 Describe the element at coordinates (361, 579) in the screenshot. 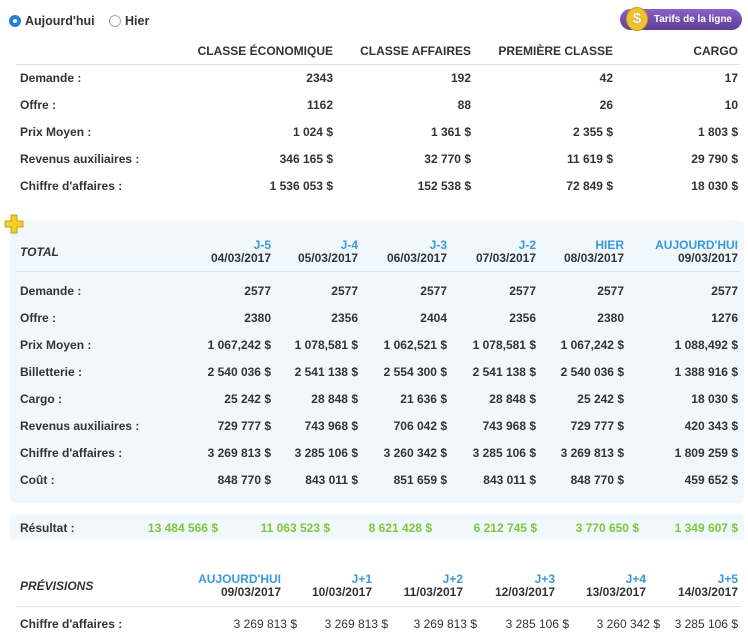

I see `forecast-col-day: J+1` at that location.